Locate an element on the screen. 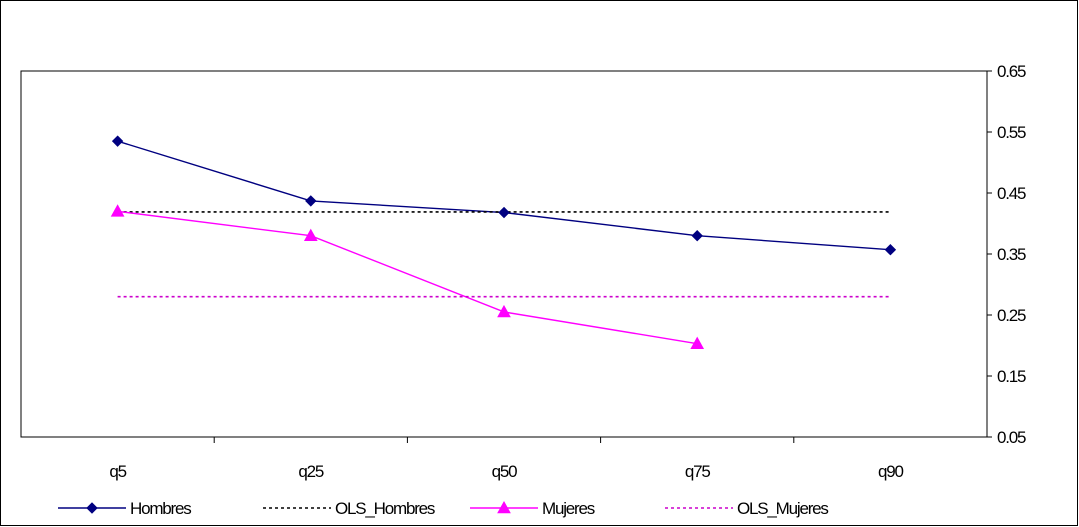  legend-label-ols-hombres: OLS_Hombres is located at coordinates (385, 508).